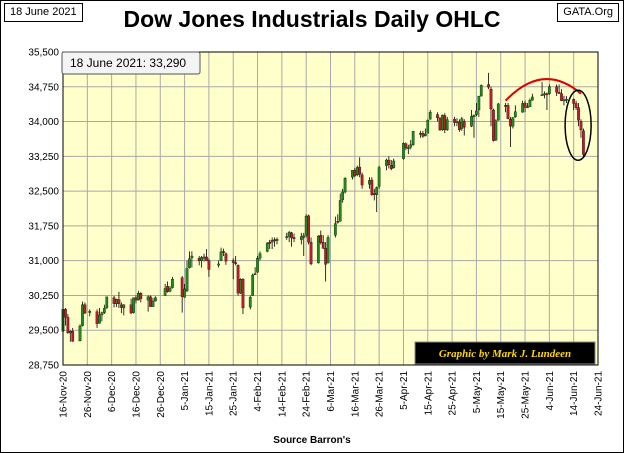 The width and height of the screenshot is (624, 453). Describe the element at coordinates (43, 366) in the screenshot. I see `y-tick-label: 28,750` at that location.